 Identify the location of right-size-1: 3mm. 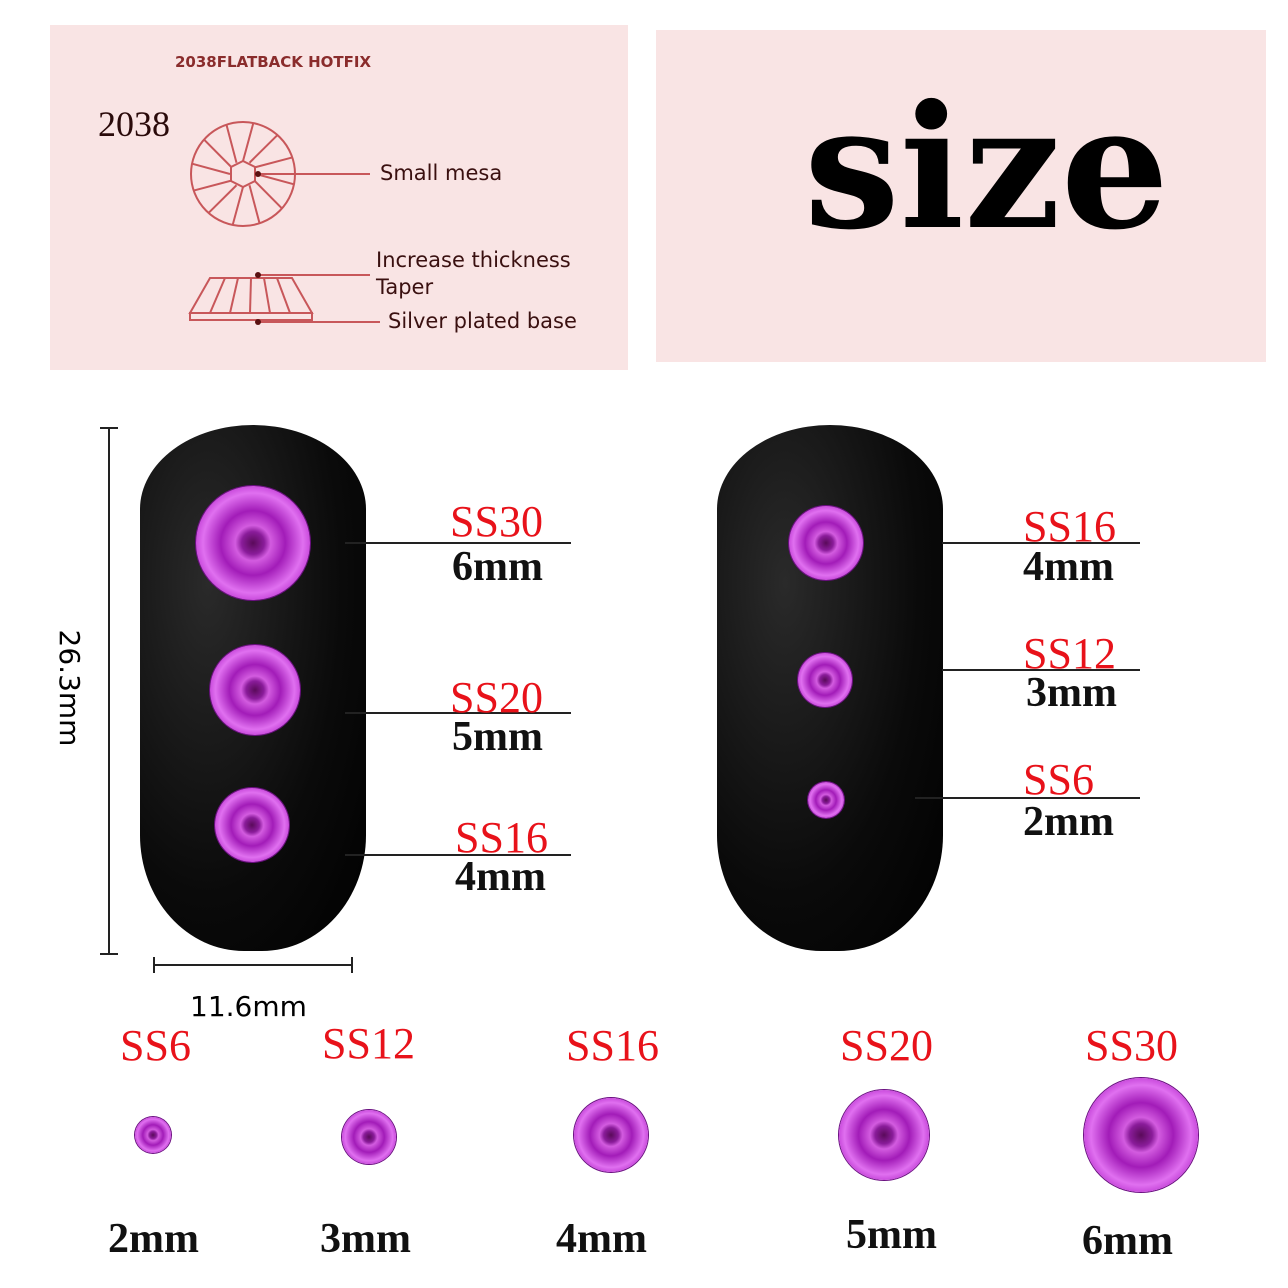
(1071, 693).